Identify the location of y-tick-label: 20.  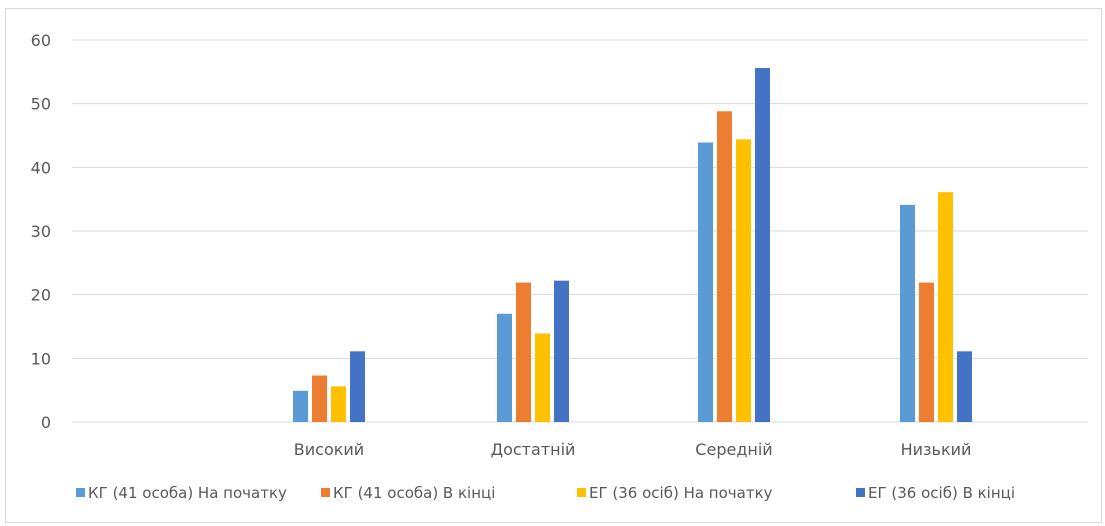
(41, 295).